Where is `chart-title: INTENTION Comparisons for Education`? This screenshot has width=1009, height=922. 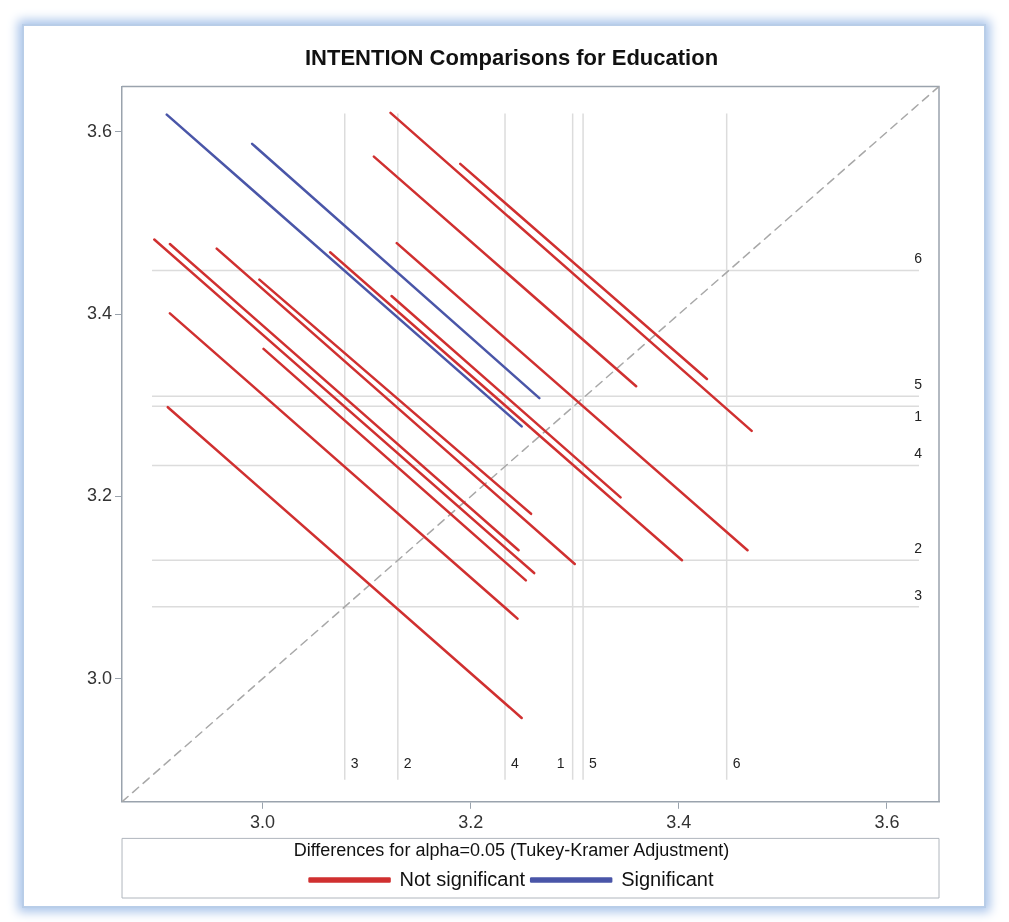
chart-title: INTENTION Comparisons for Education is located at coordinates (511, 58).